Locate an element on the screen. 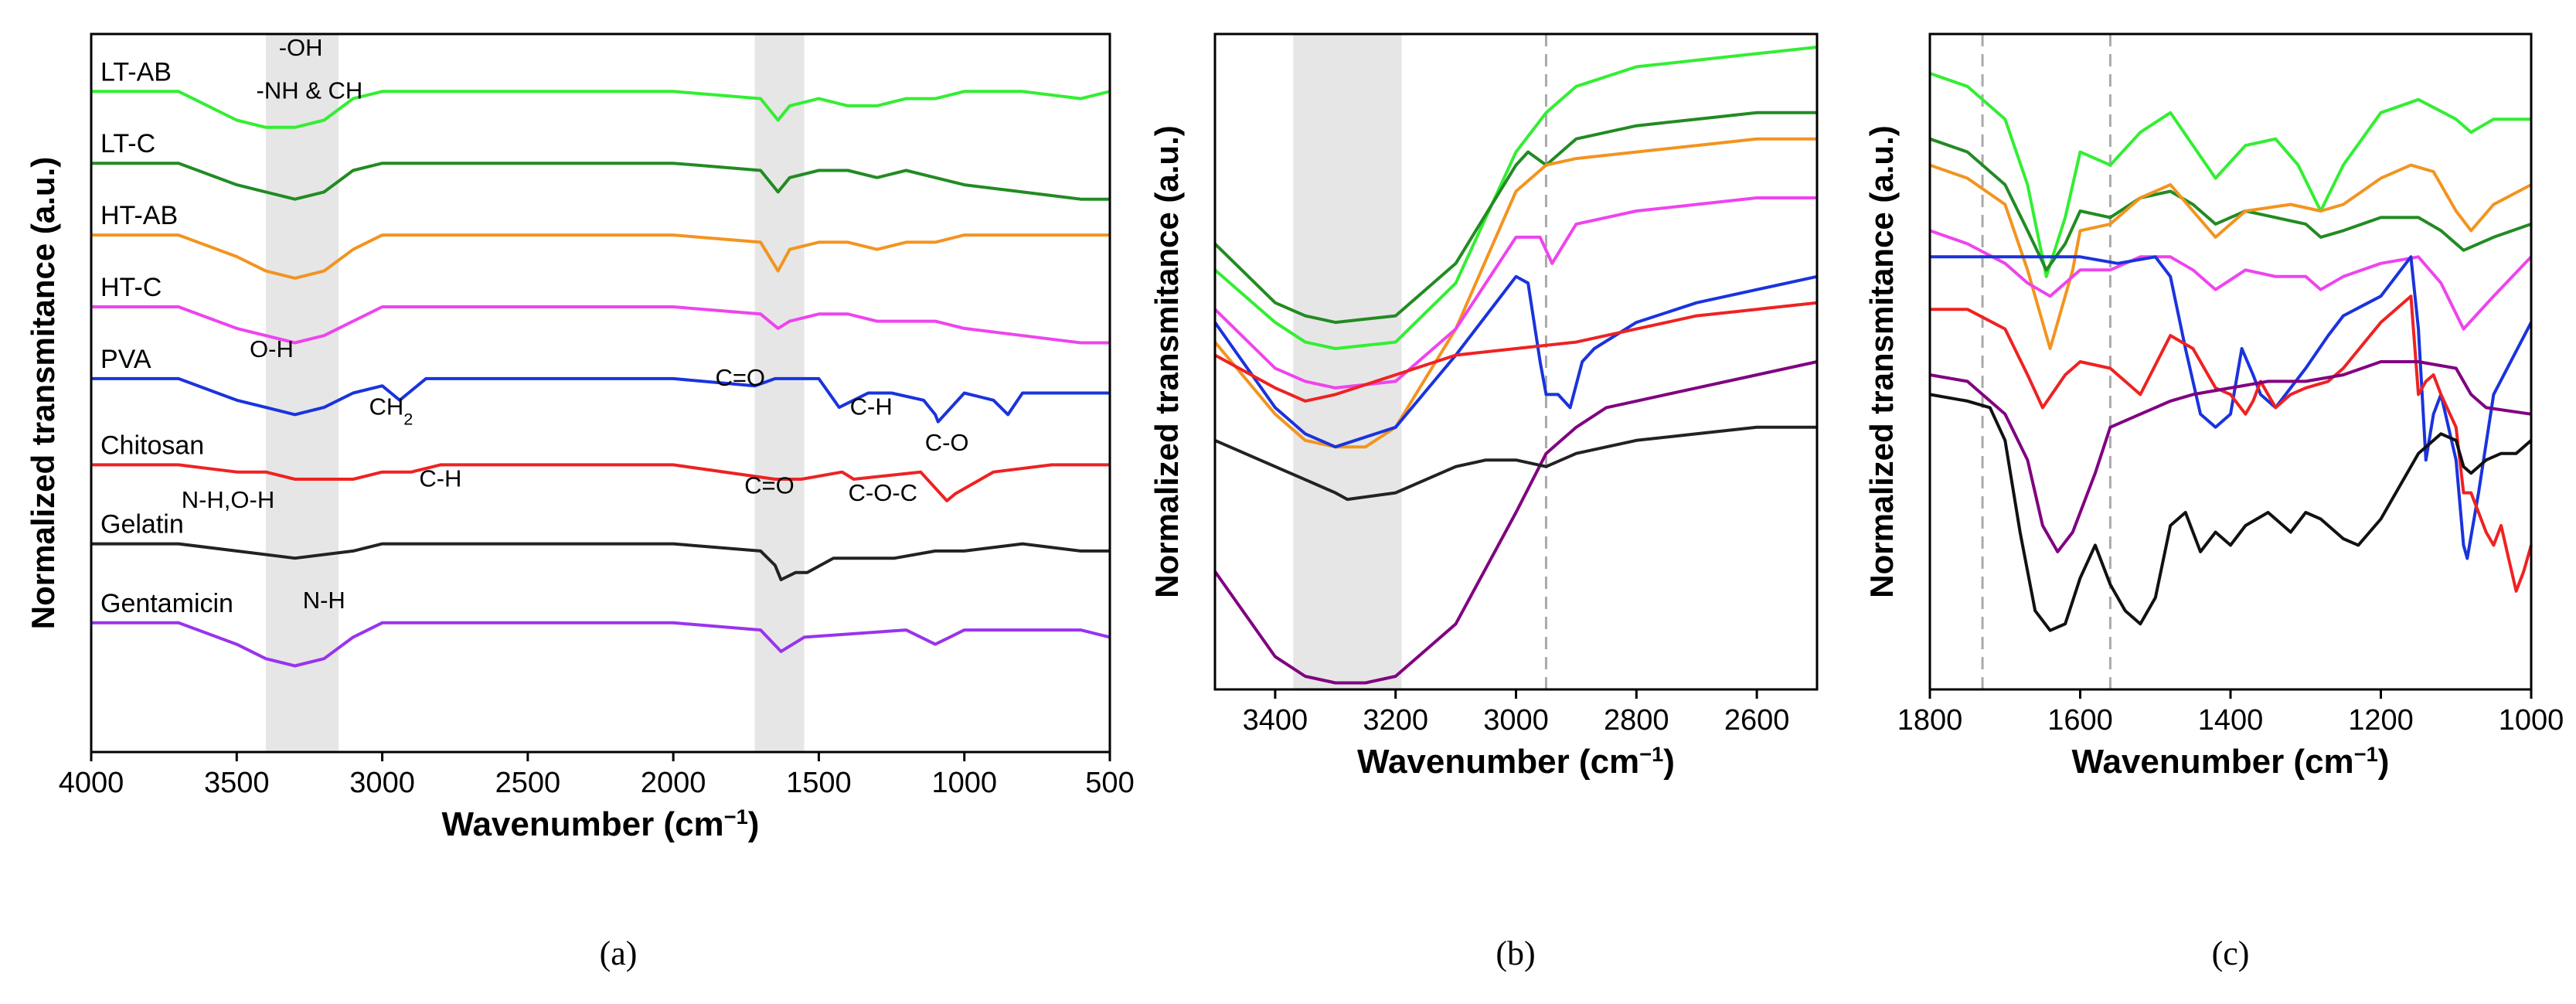 The width and height of the screenshot is (2576, 1004). peak-annotation: CH2 is located at coordinates (391, 410).